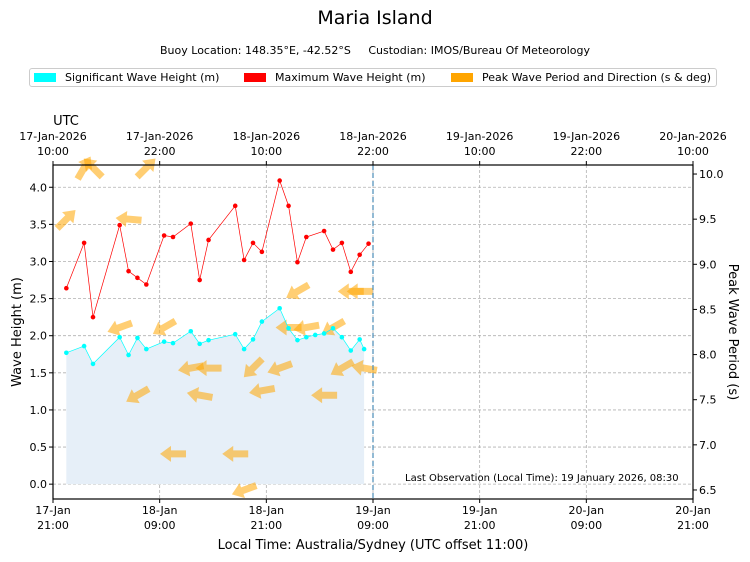  Describe the element at coordinates (693, 144) in the screenshot. I see `x-tick-label-top: 20-Jan-2026 10:00` at that location.